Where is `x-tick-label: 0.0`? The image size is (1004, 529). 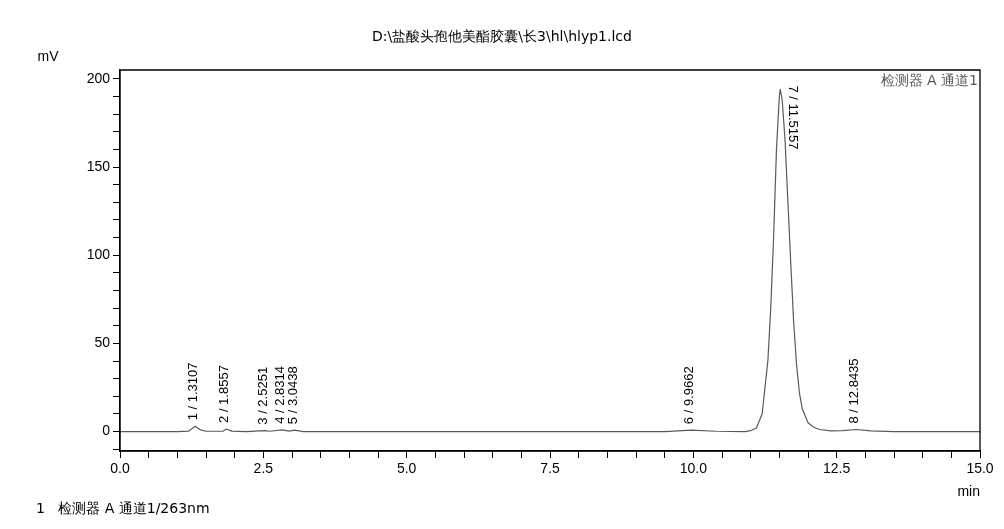 x-tick-label: 0.0 is located at coordinates (120, 468).